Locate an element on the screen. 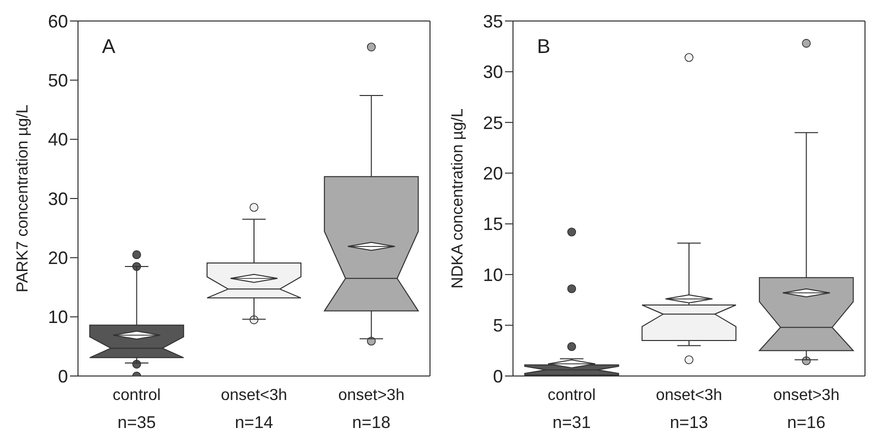 This screenshot has width=887, height=437. y-tick-label: 50 is located at coordinates (58, 80).